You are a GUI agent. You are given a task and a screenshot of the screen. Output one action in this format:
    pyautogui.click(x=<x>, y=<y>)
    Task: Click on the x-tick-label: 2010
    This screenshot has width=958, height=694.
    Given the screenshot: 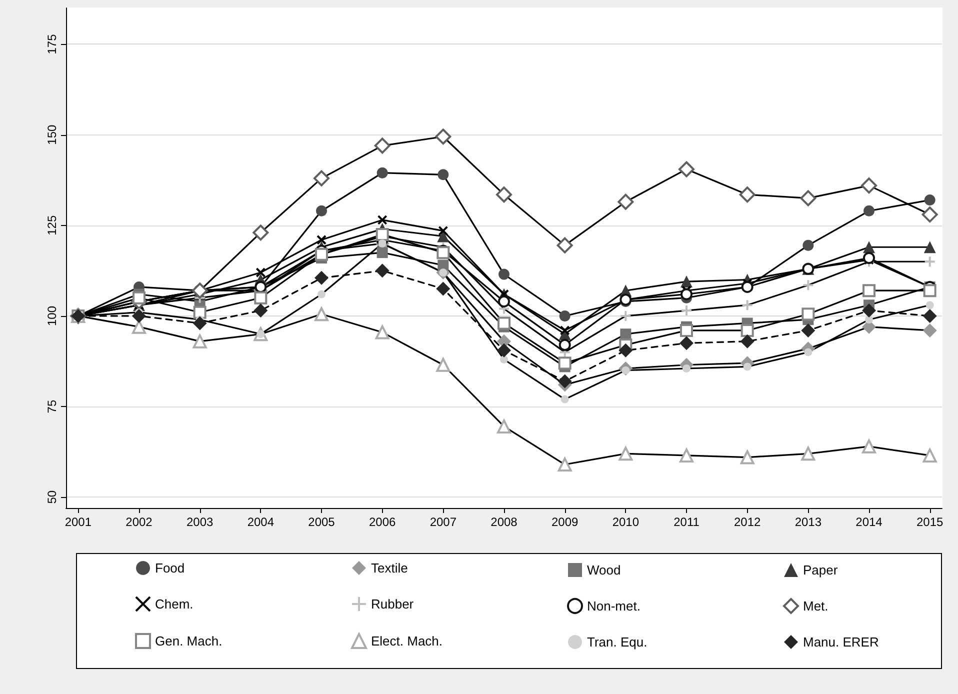 What is the action you would take?
    pyautogui.click(x=626, y=522)
    